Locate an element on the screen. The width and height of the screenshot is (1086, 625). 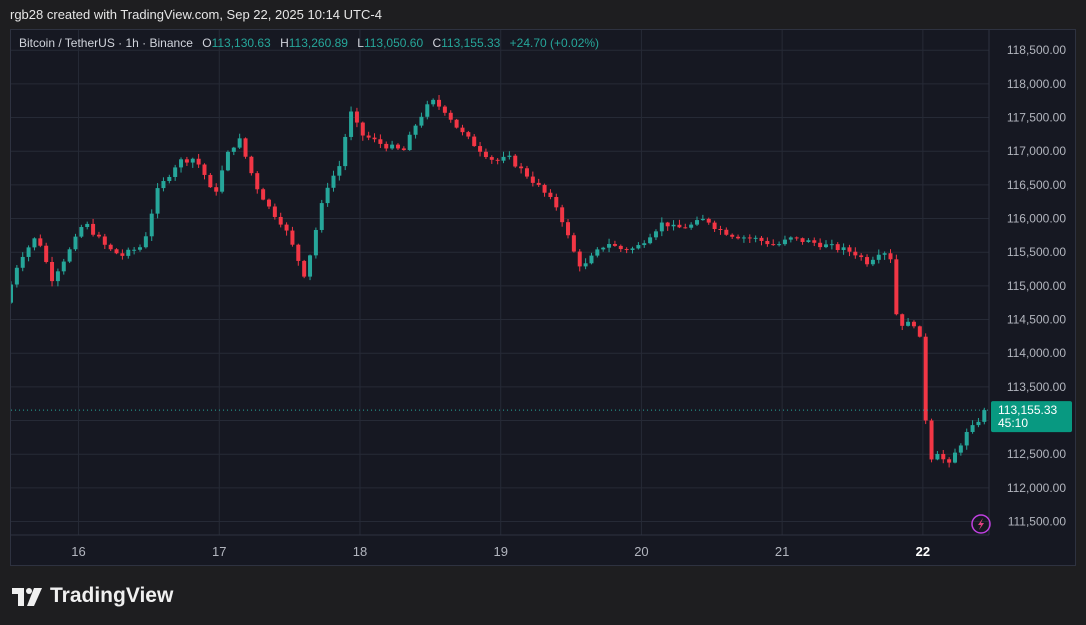
y-tick-label: 118,500.00 is located at coordinates (1036, 50).